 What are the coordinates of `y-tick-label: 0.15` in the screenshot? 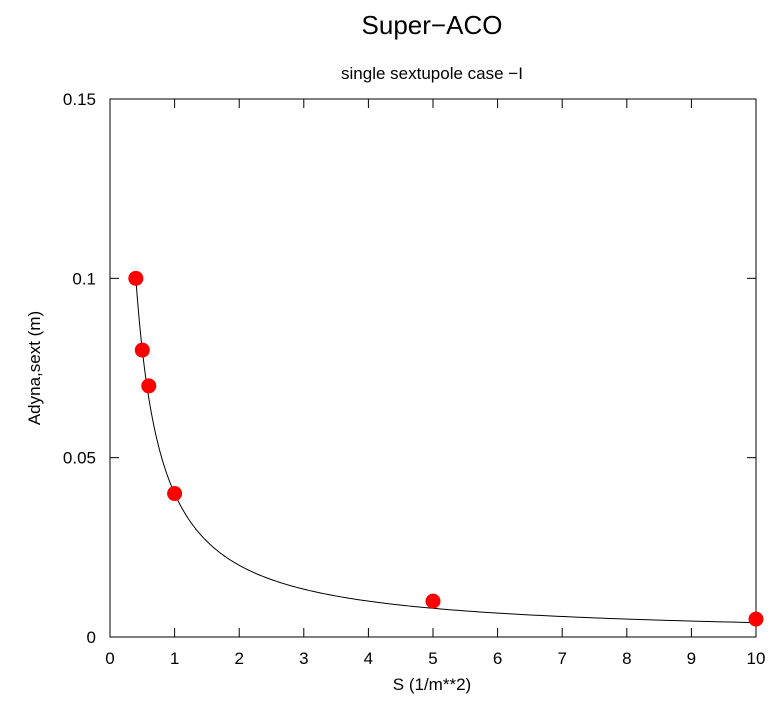 It's located at (79, 99).